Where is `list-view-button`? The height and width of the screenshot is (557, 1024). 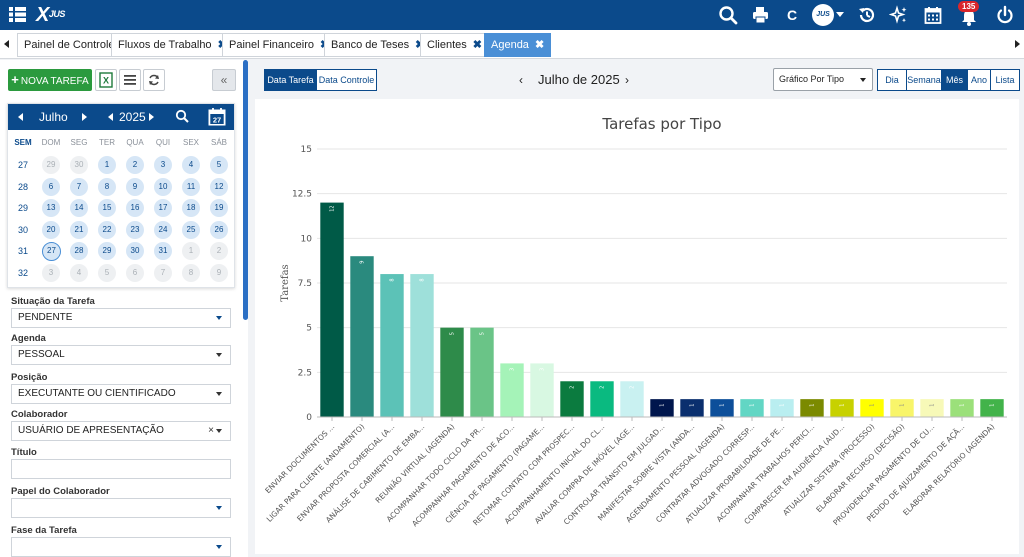
list-view-button is located at coordinates (130, 80).